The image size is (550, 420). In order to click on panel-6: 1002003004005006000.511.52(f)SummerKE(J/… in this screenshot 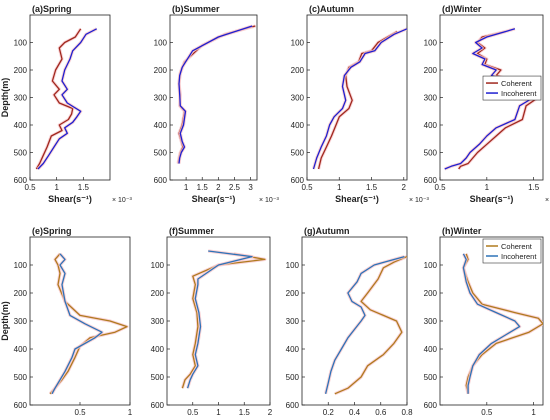, I will do `click(212, 323)`.